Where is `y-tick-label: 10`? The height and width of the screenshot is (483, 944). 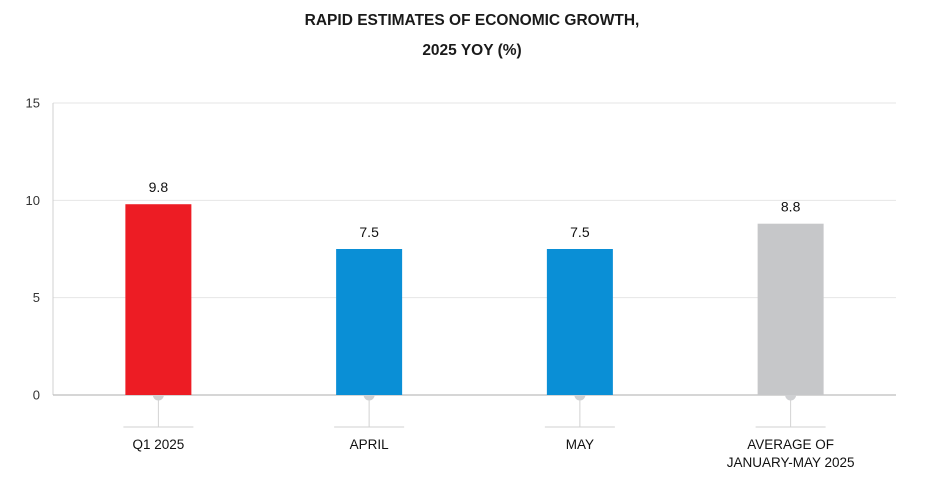
y-tick-label: 10 is located at coordinates (33, 200).